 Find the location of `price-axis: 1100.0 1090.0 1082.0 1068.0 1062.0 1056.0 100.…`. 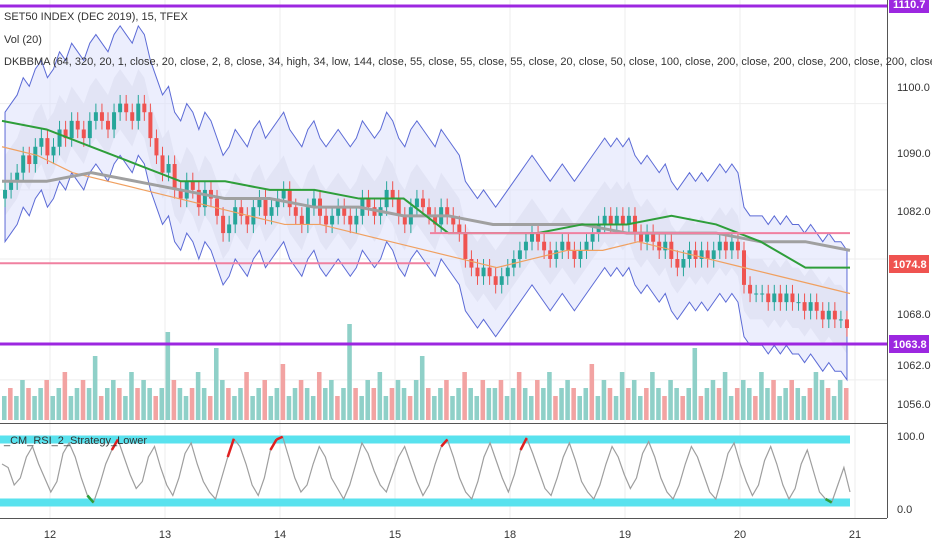

price-axis: 1100.0 1090.0 1082.0 1068.0 1062.0 1056.0 100.… is located at coordinates (914, 299).